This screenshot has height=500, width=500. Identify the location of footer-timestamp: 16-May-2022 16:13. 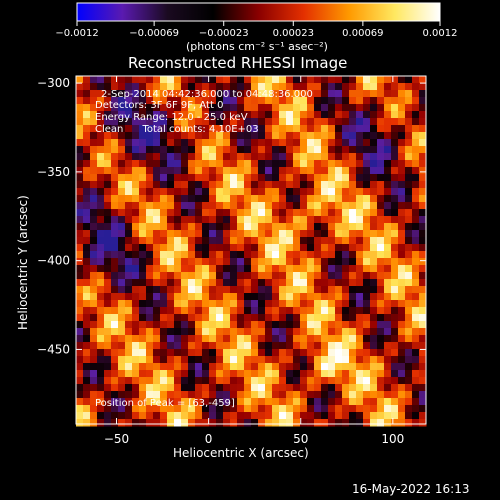
(411, 489).